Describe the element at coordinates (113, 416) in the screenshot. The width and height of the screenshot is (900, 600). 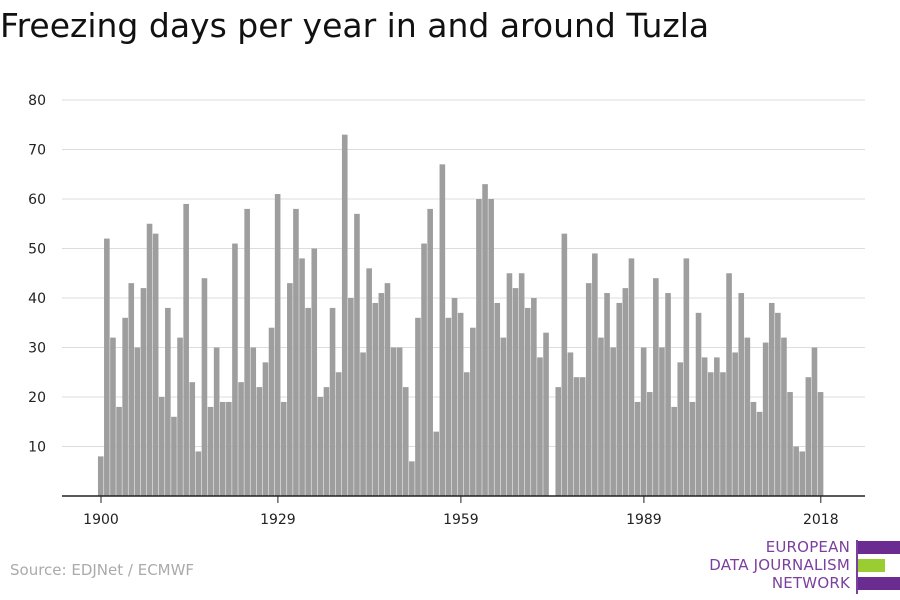
I see `bar-1902` at that location.